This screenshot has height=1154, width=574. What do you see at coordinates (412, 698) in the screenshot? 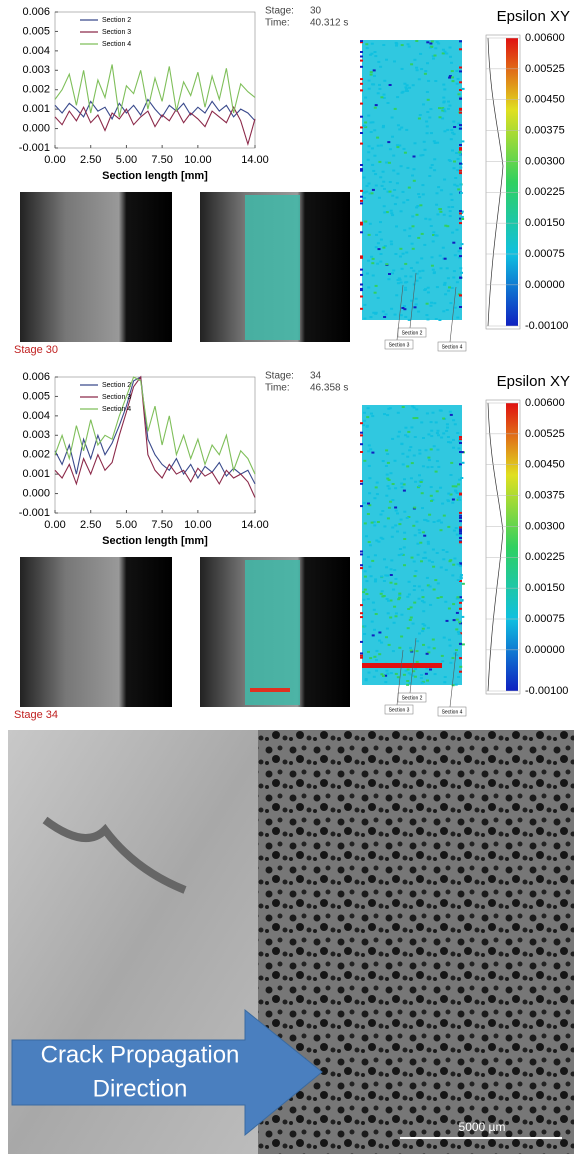
I see `section-tag-label: Section 2` at bounding box center [412, 698].